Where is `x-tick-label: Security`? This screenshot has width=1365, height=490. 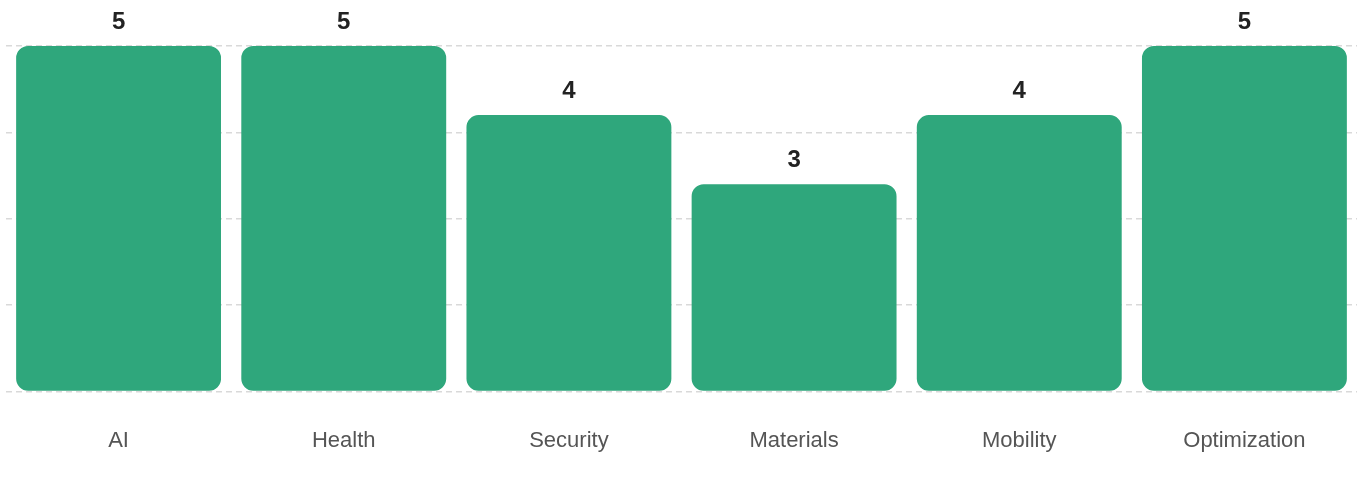 x-tick-label: Security is located at coordinates (569, 439).